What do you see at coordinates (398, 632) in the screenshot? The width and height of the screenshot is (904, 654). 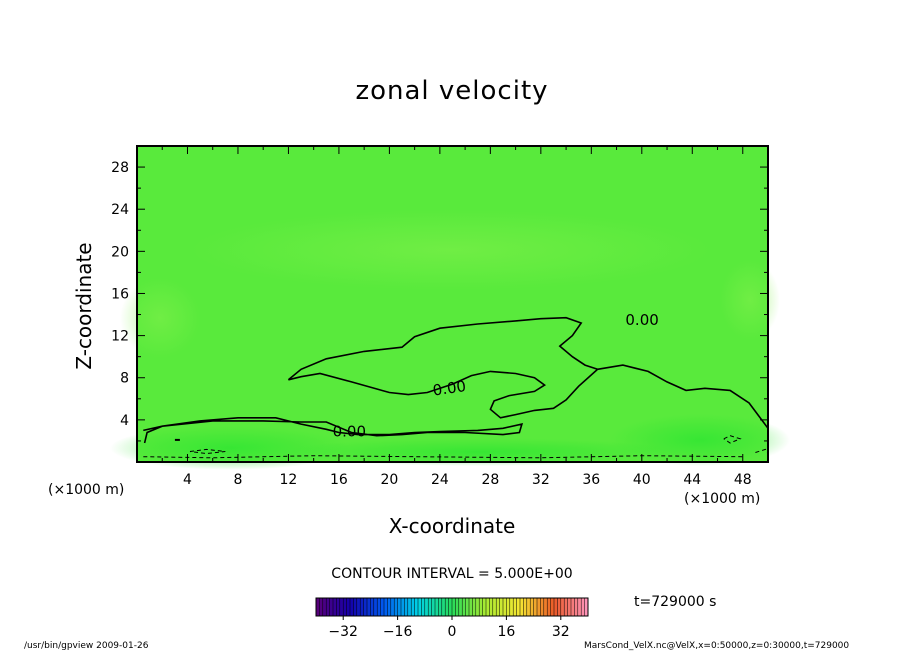 I see `colorbar-tick-label-1: −16` at bounding box center [398, 632].